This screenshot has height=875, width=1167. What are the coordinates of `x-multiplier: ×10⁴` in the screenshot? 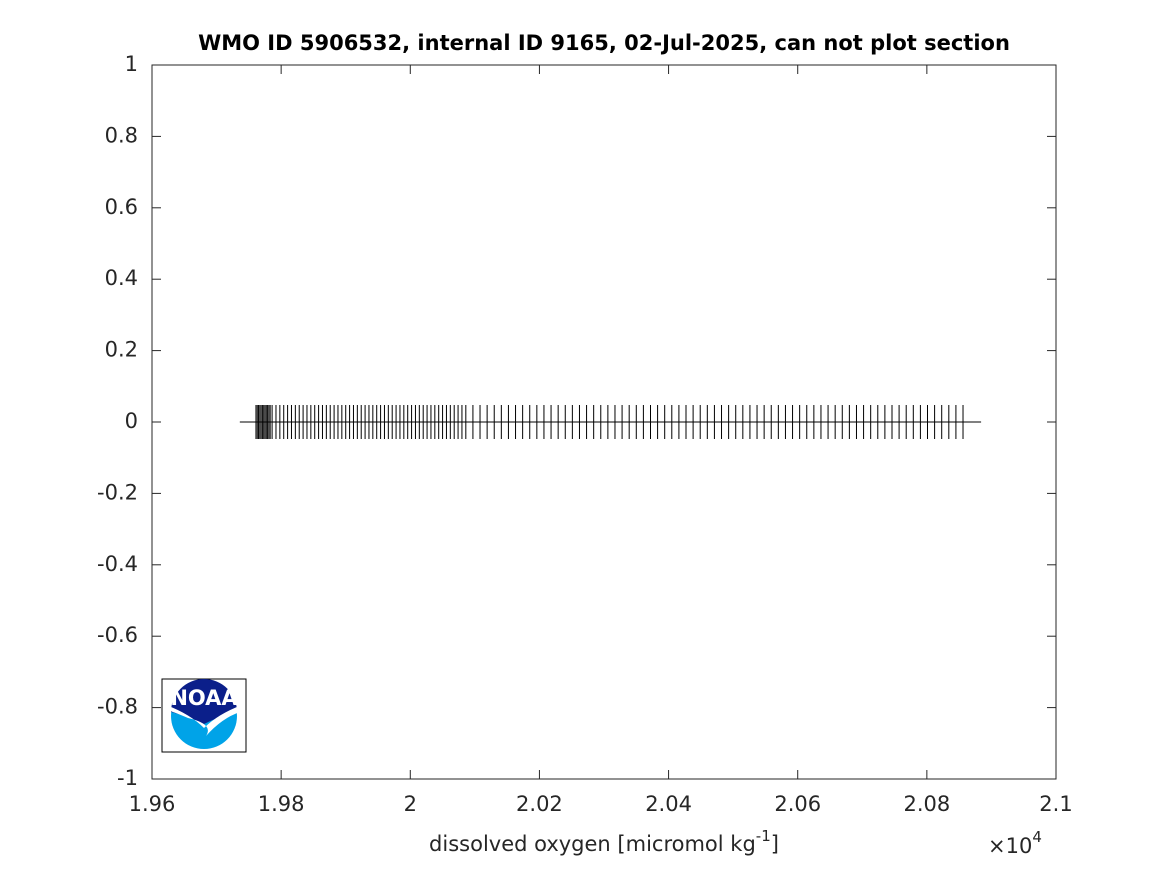 It's located at (1015, 843).